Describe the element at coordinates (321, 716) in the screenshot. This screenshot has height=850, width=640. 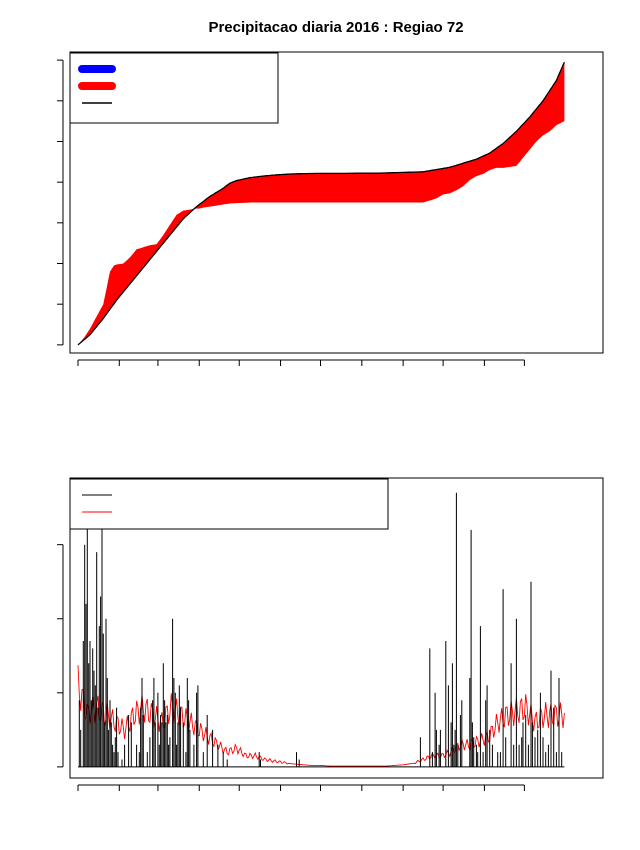
I see `climatology-daily-line` at that location.